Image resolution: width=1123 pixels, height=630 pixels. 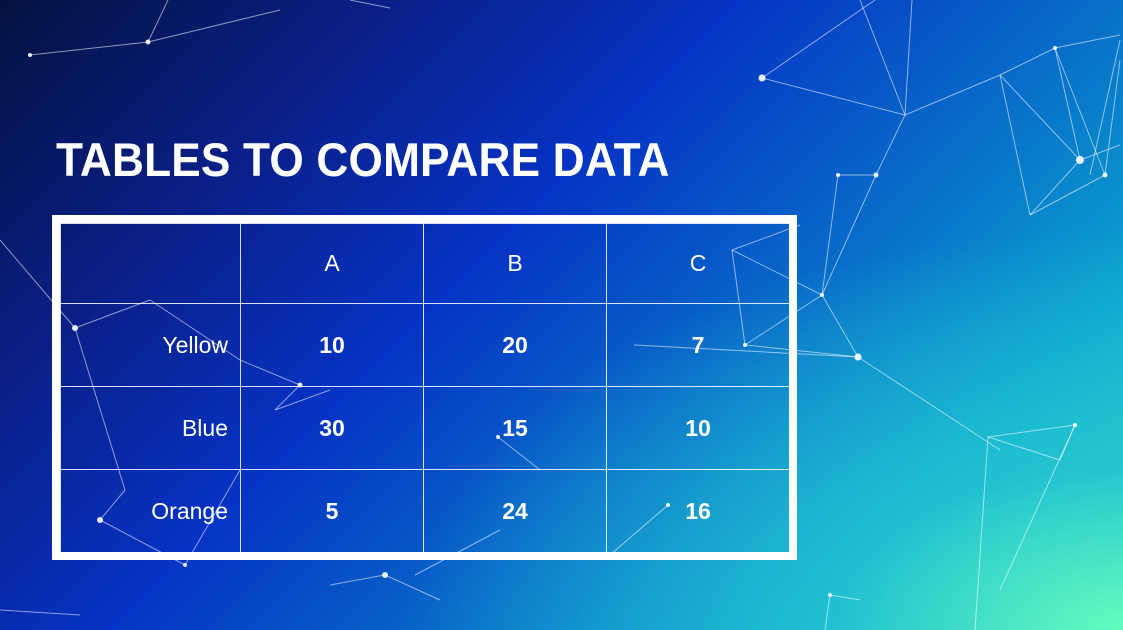 I want to click on table-cell: 24, so click(x=515, y=511).